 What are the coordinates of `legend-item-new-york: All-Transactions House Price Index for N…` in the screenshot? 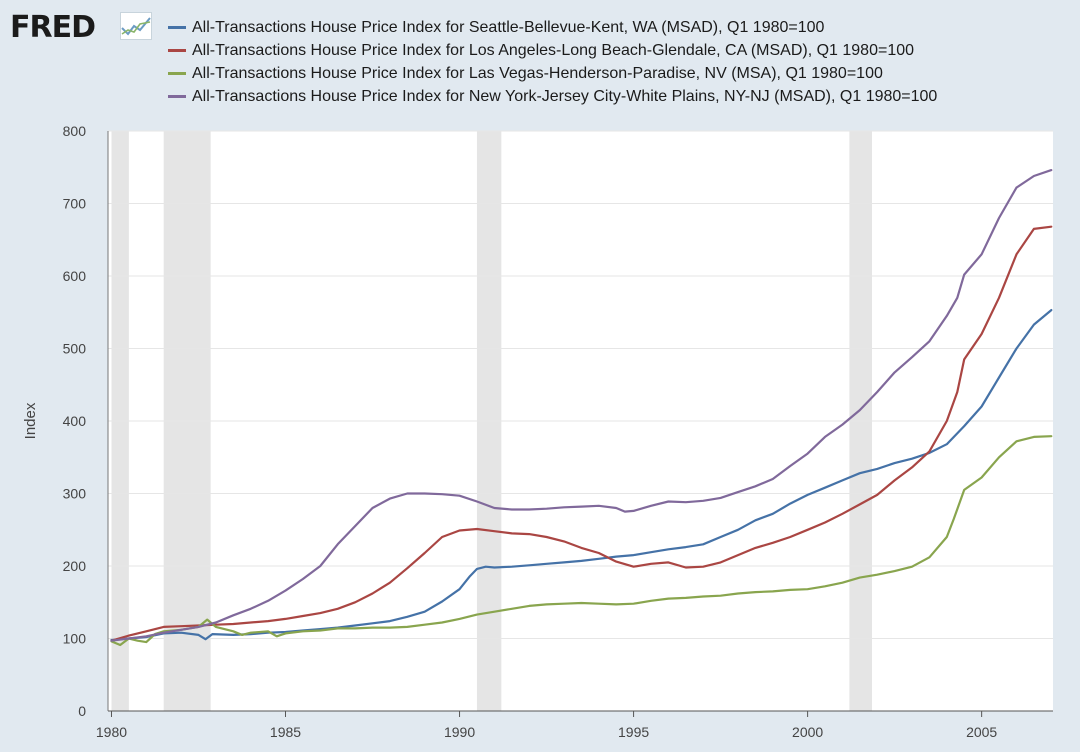 It's located at (552, 96).